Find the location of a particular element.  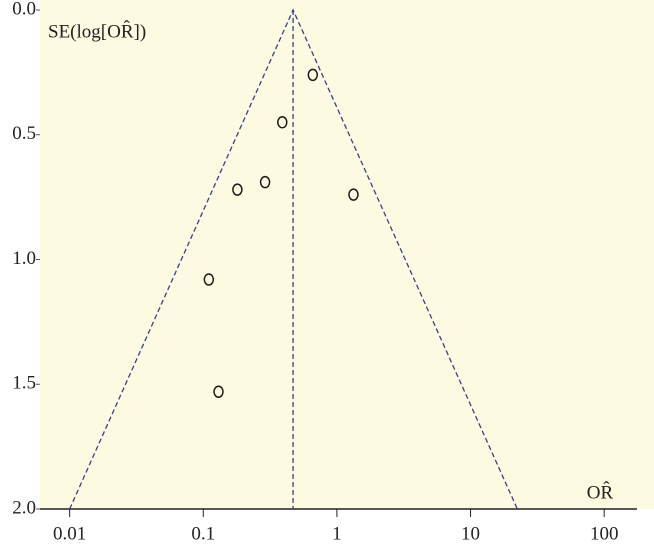

x-tick-label: 1 is located at coordinates (337, 533).